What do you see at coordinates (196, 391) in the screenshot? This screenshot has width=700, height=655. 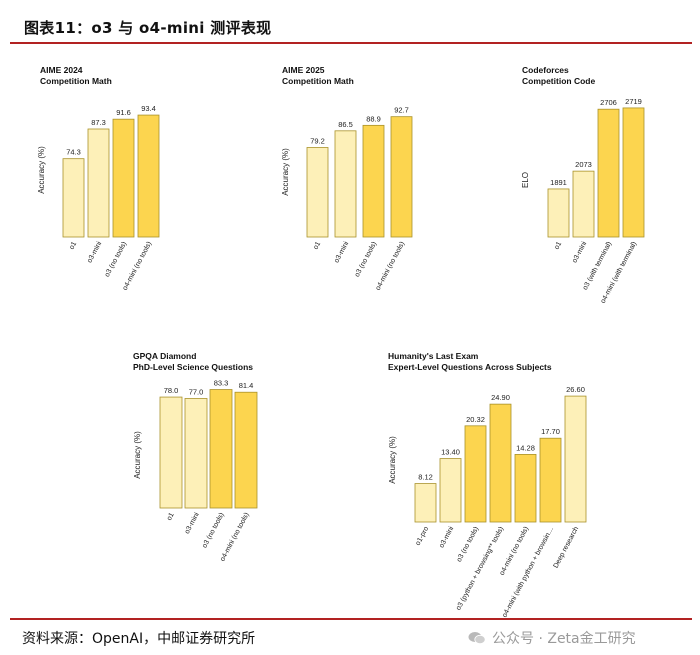 I see `chart-4-value-label-2: 77.0` at bounding box center [196, 391].